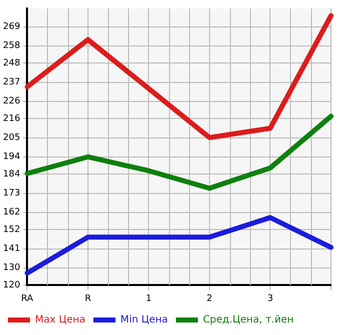 The width and height of the screenshot is (345, 335). I want to click on legend-label: Min Цена, so click(144, 320).